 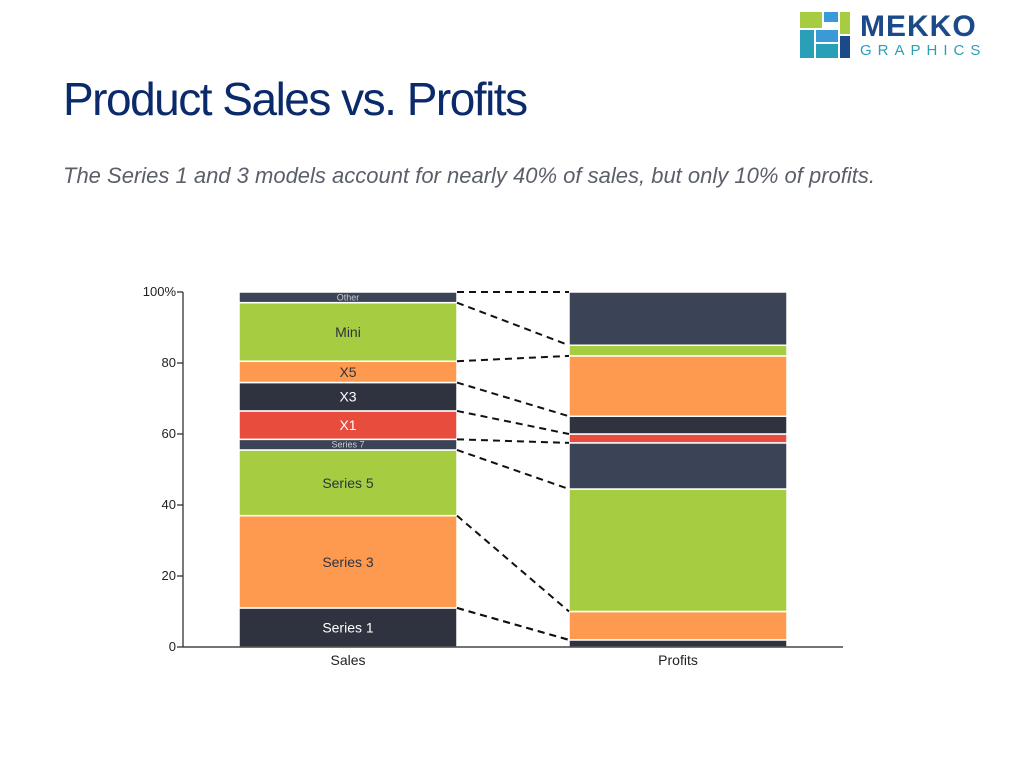 What do you see at coordinates (678, 425) in the screenshot?
I see `bar-segment-profits-x3` at bounding box center [678, 425].